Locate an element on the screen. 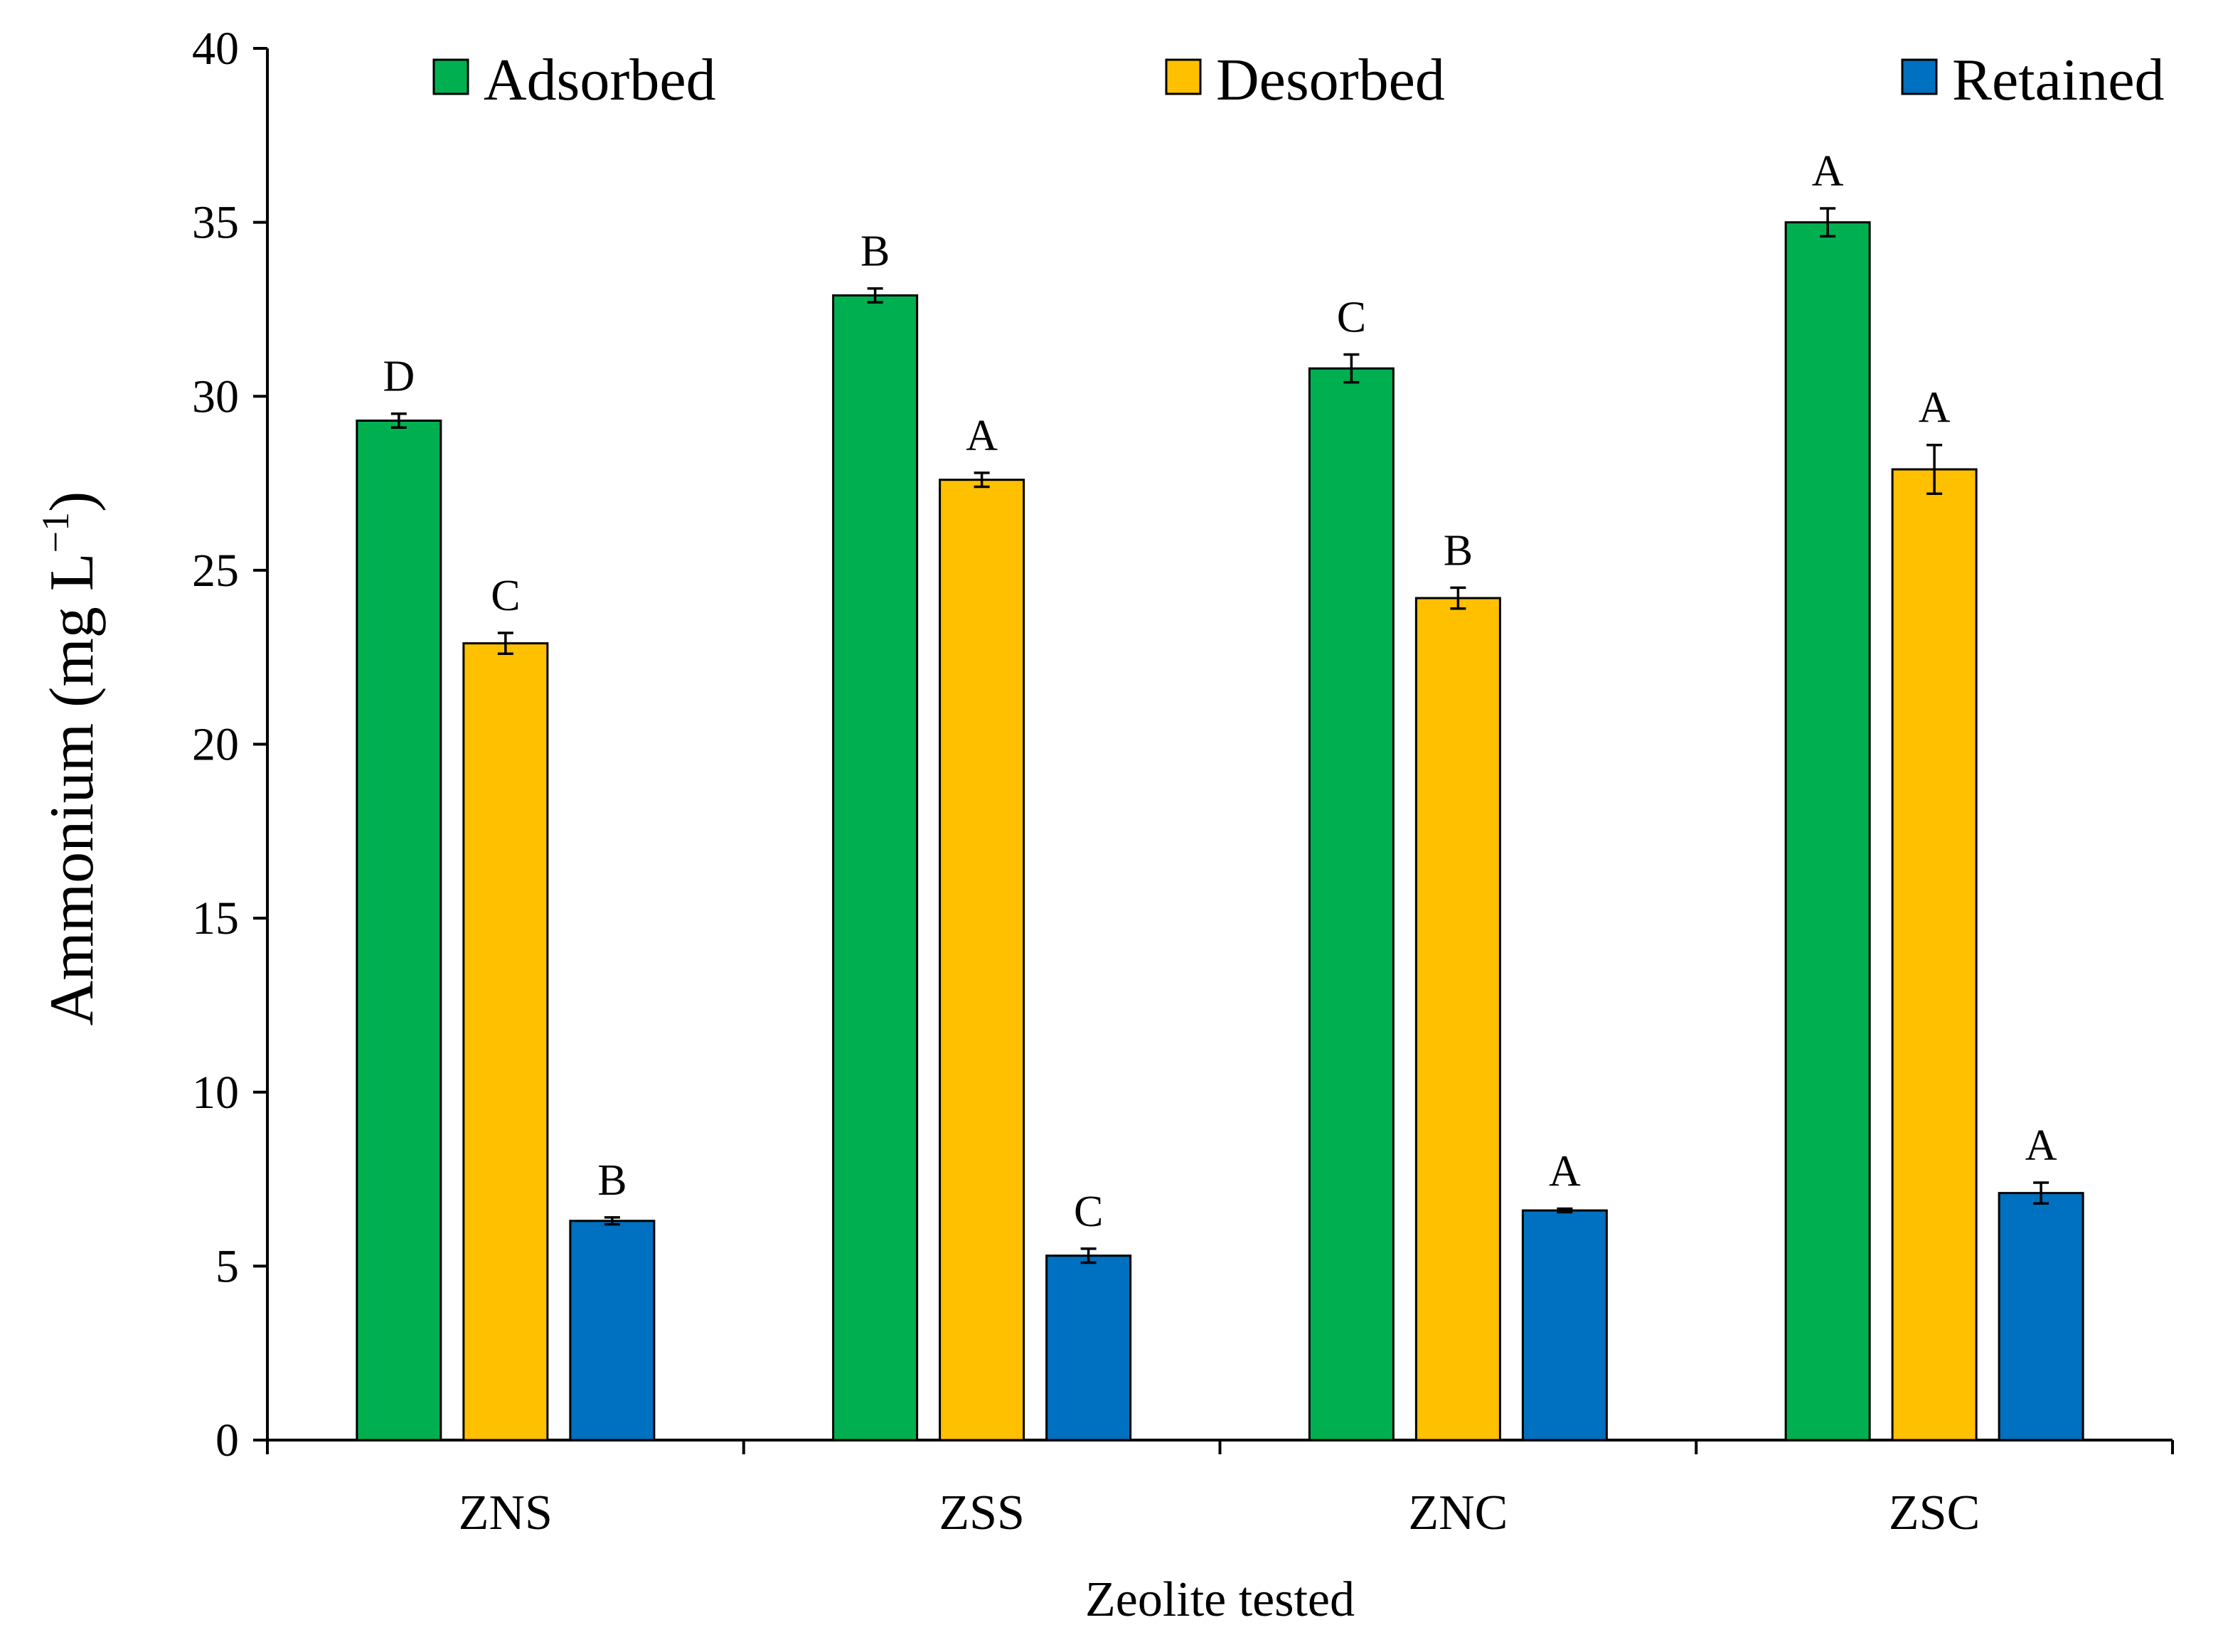 This screenshot has width=2223, height=1652. y-tick-label: 40 is located at coordinates (215, 49).